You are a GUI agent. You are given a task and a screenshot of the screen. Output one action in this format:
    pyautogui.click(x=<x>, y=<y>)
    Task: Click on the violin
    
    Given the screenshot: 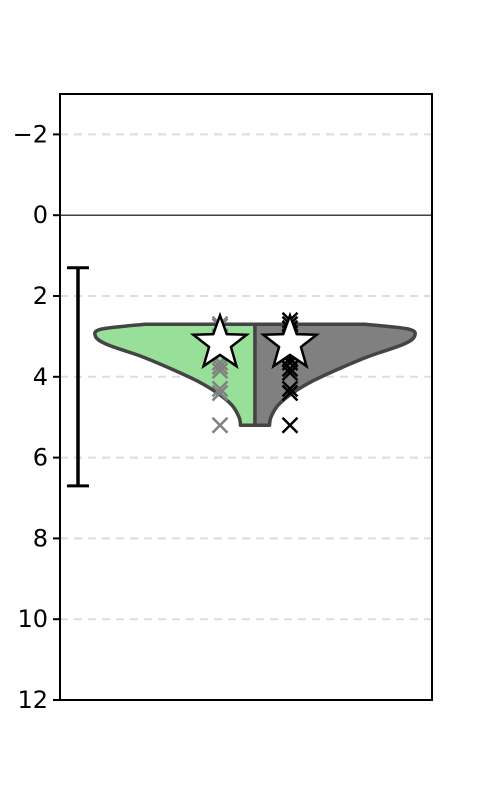 What is the action you would take?
    pyautogui.click(x=255, y=375)
    